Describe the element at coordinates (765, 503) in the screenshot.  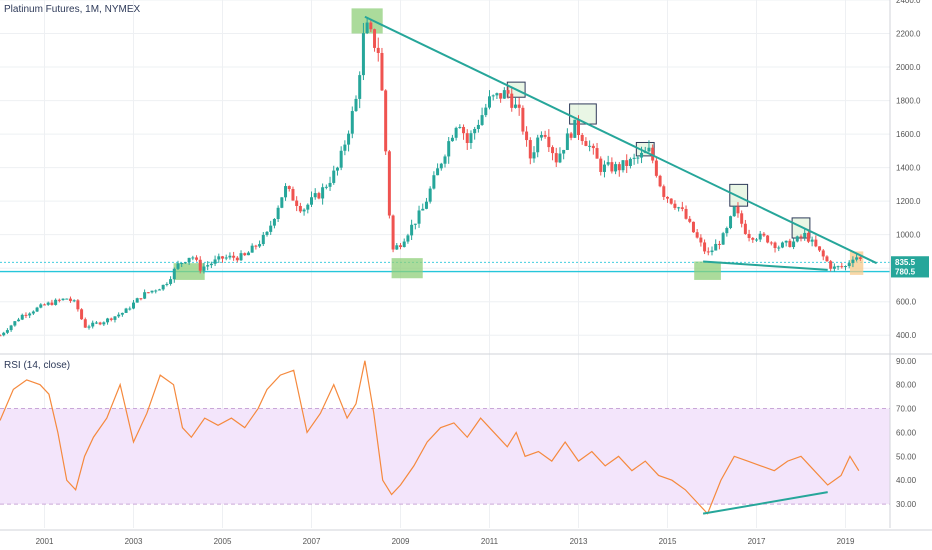
I see `rsi-divergence-line` at that location.